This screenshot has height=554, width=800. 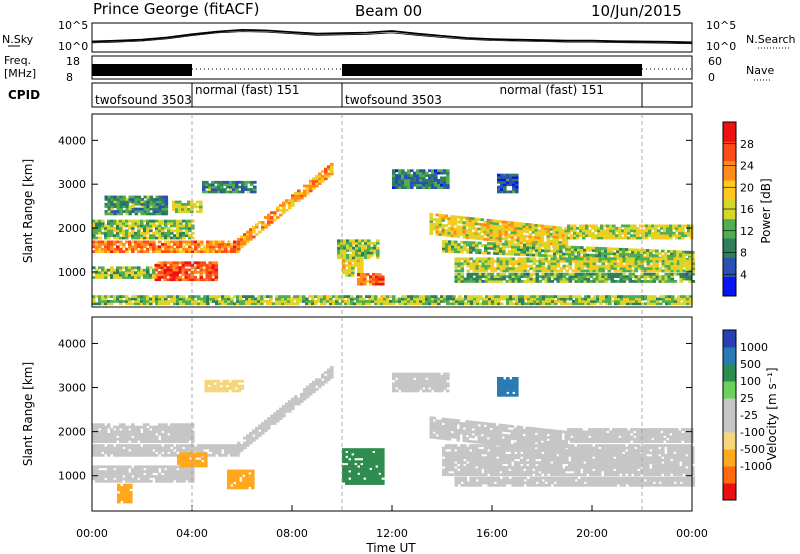 What do you see at coordinates (729, 267) in the screenshot?
I see `power-colorbar-swatch` at bounding box center [729, 267].